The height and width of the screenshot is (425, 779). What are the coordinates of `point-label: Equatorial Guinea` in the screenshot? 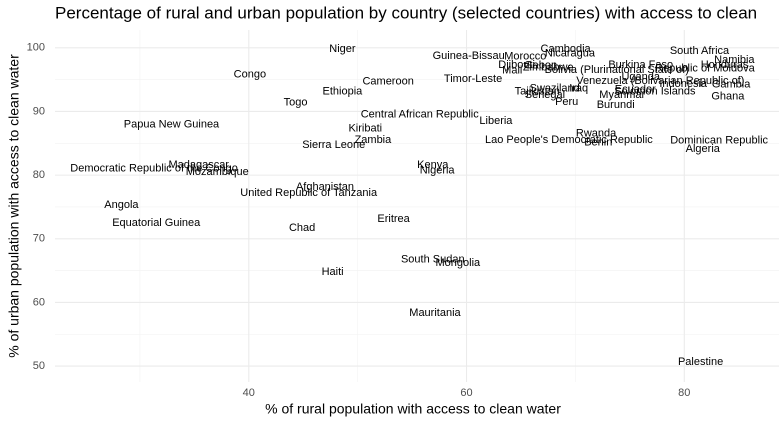 It's located at (156, 223).